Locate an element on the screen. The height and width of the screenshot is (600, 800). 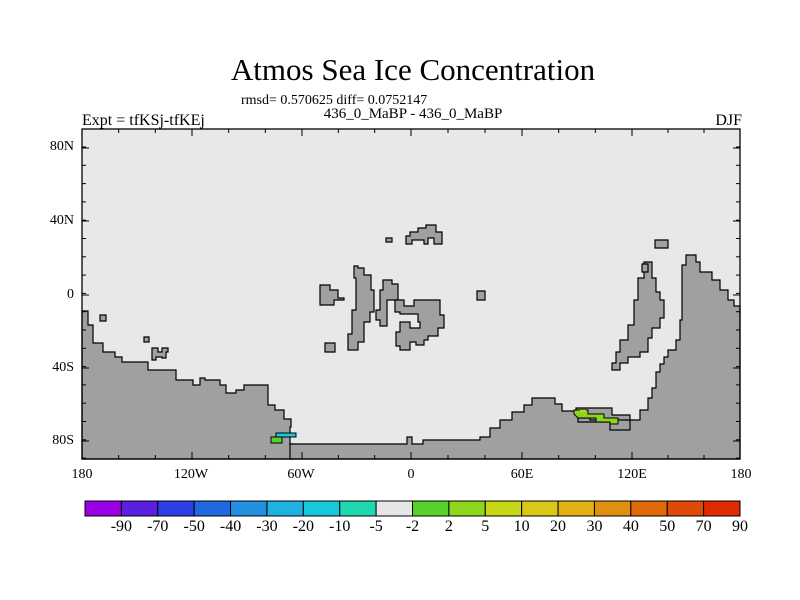
x-tick-label-180e: 180 is located at coordinates (741, 474).